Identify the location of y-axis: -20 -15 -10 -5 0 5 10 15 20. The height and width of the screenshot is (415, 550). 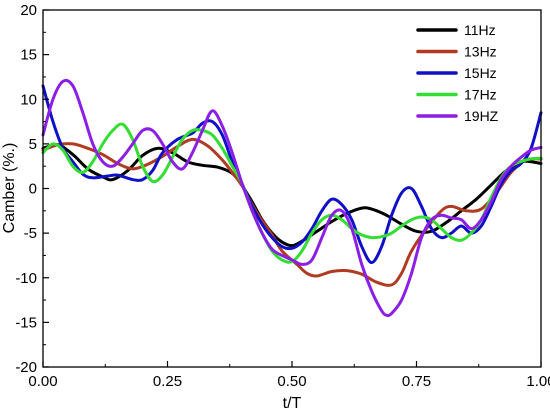
(32, 189).